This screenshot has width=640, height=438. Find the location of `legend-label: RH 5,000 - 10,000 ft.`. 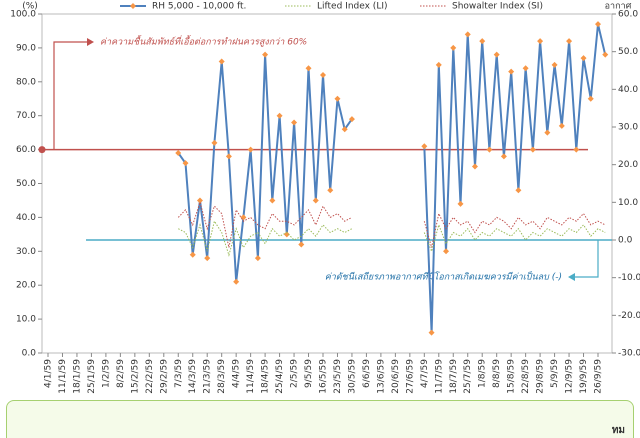

legend-label: RH 5,000 - 10,000 ft. is located at coordinates (199, 7).